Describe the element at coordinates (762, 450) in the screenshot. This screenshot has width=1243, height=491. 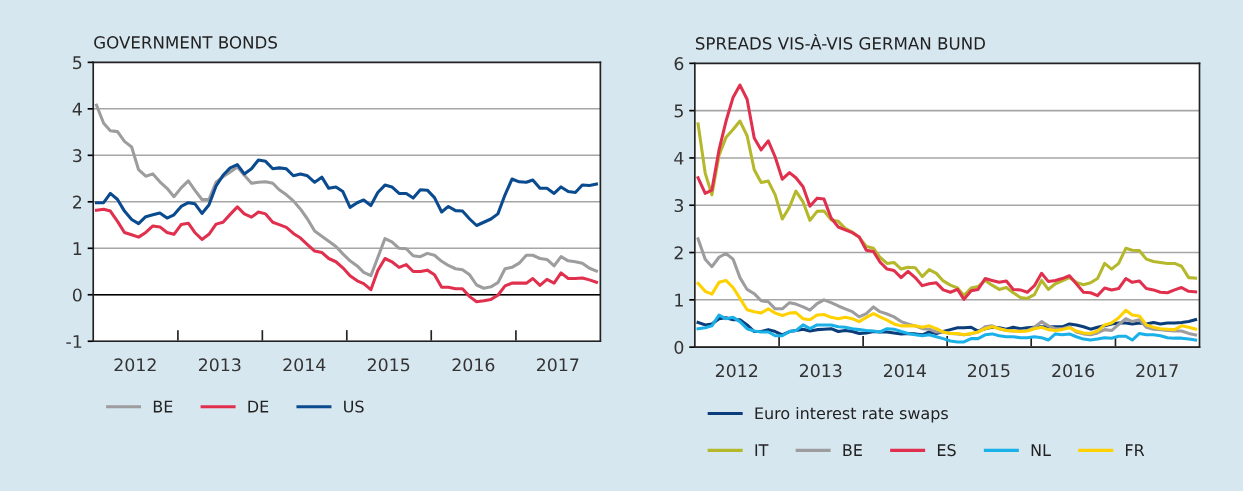
I see `legend-label: IT` at that location.